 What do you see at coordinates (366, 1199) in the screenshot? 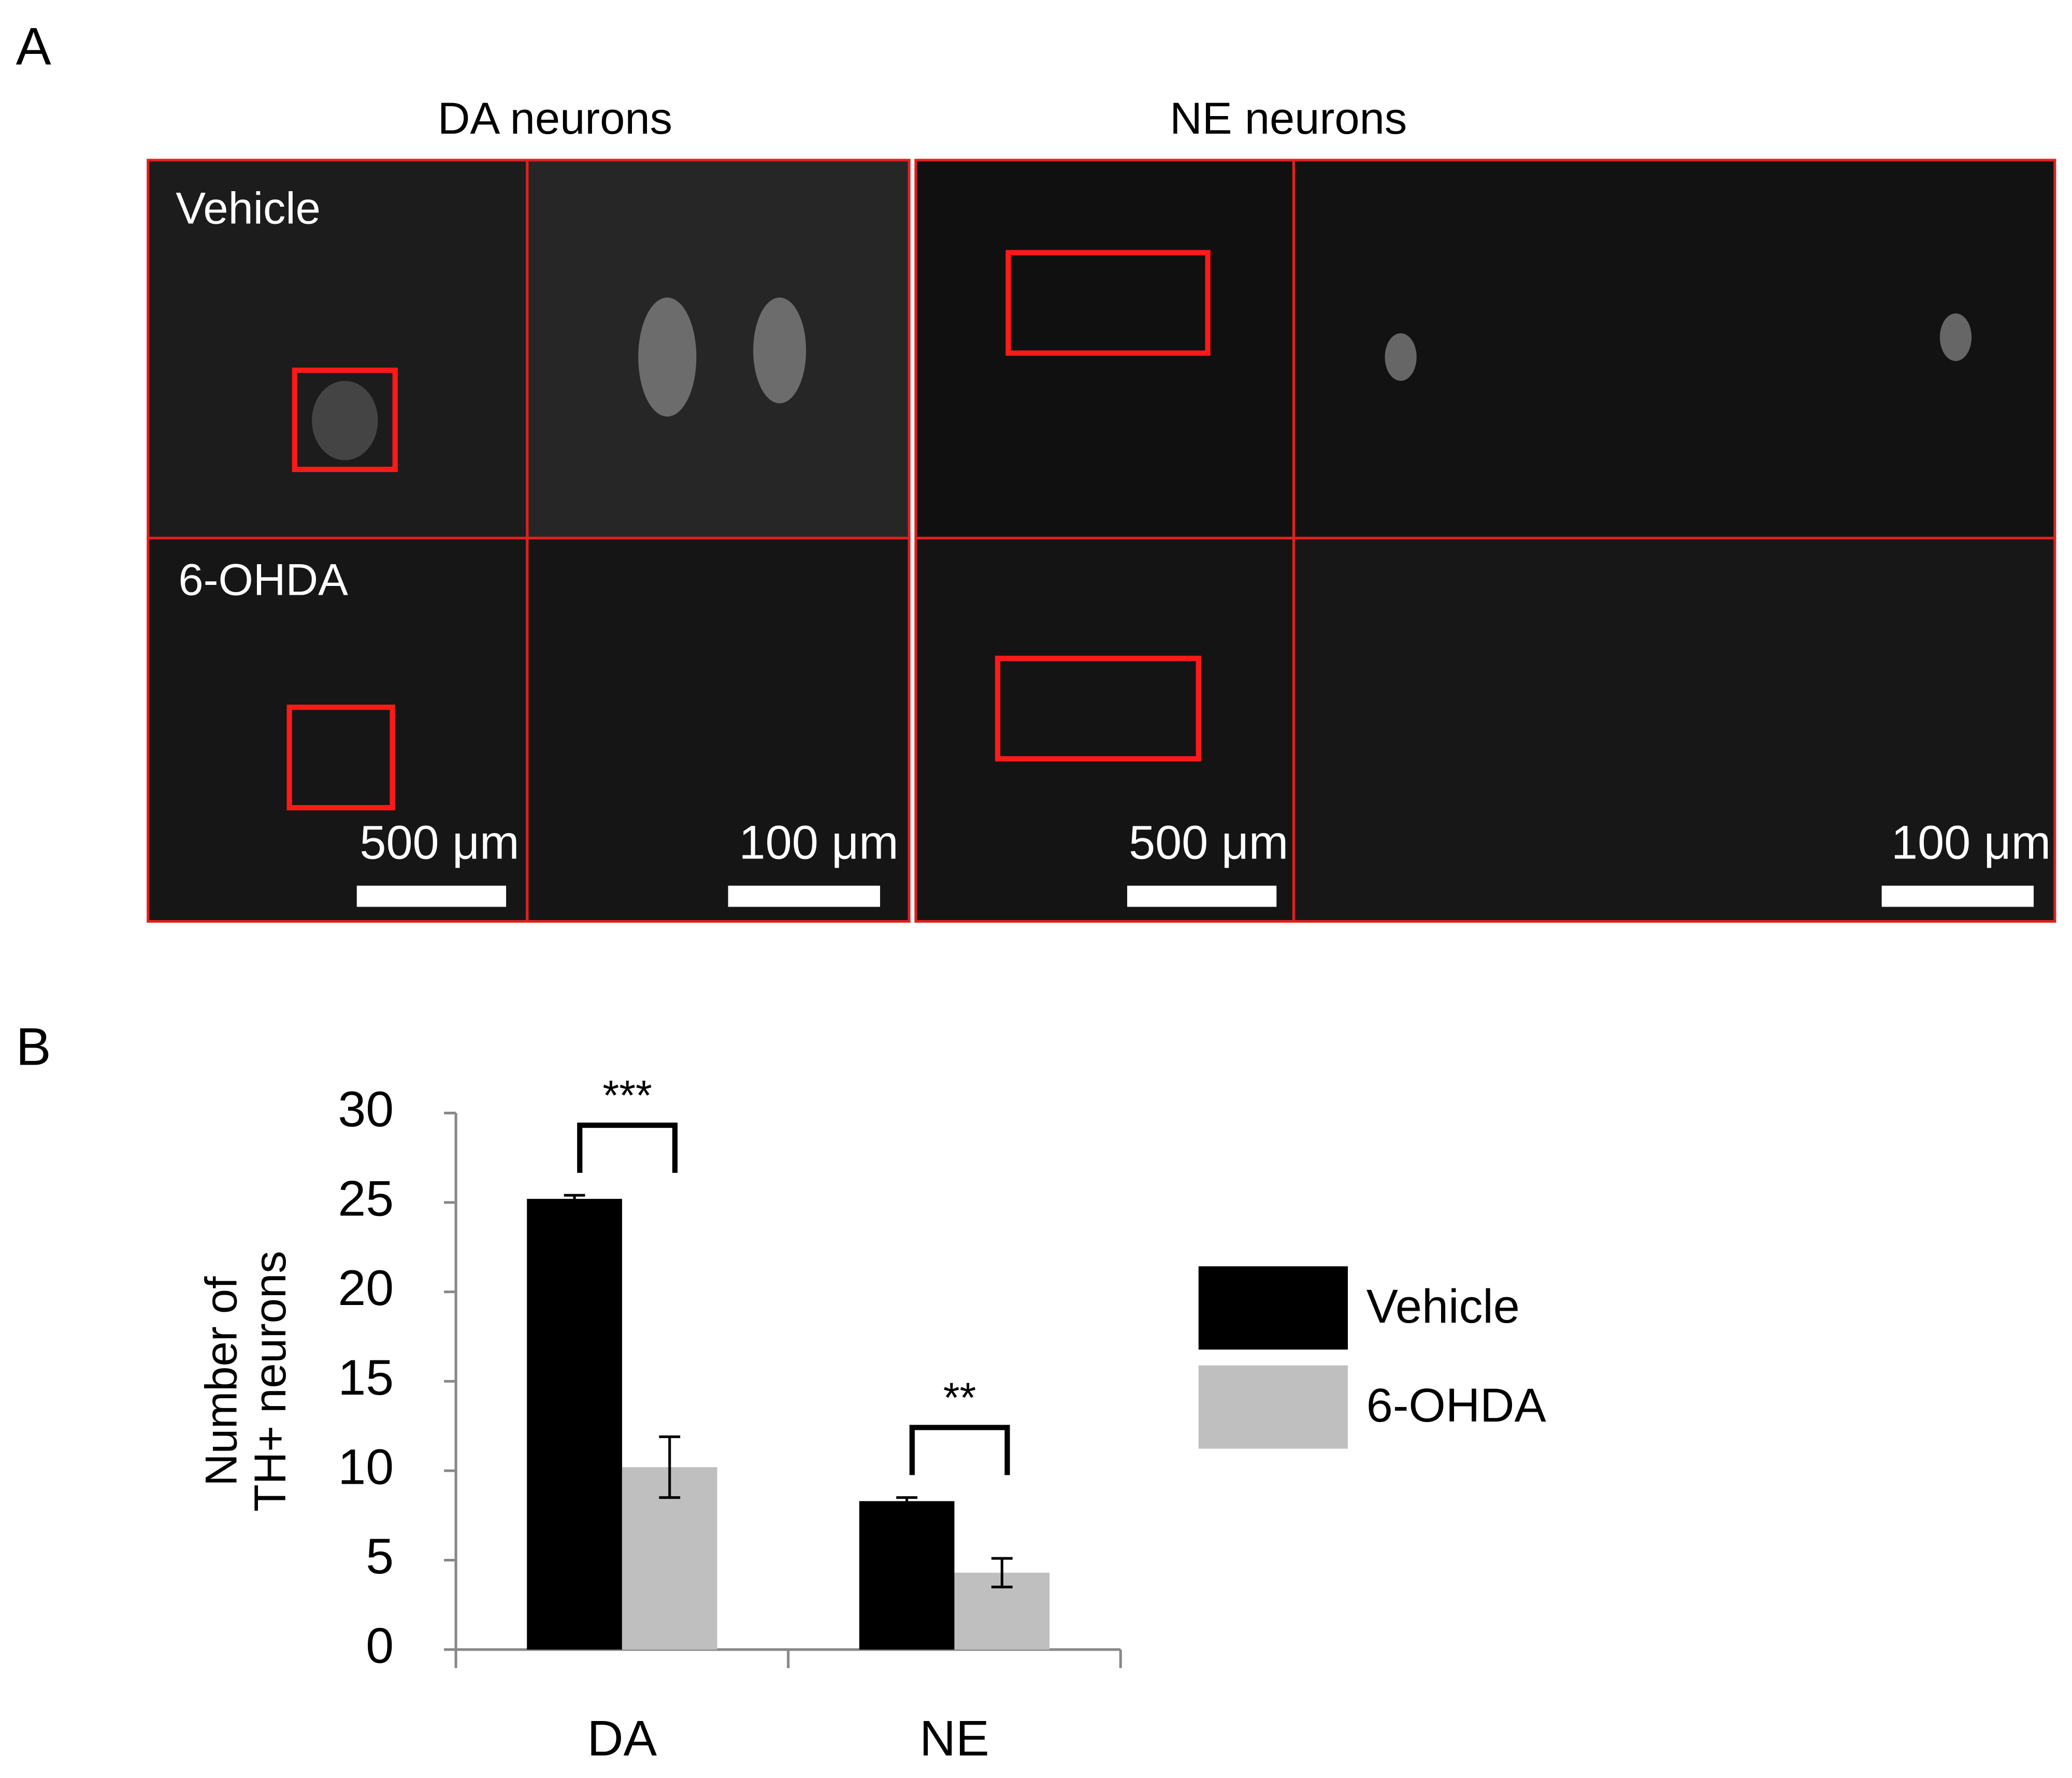
I see `y-tick-label: 25` at bounding box center [366, 1199].